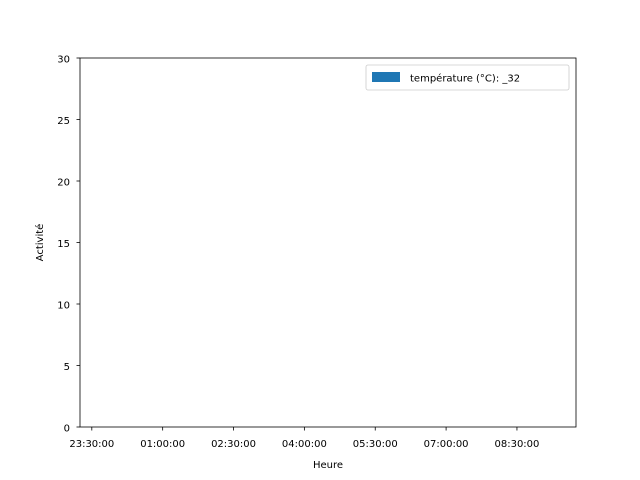 The height and width of the screenshot is (480, 640). Describe the element at coordinates (233, 444) in the screenshot. I see `x-tick-label: 02:30:00` at that location.